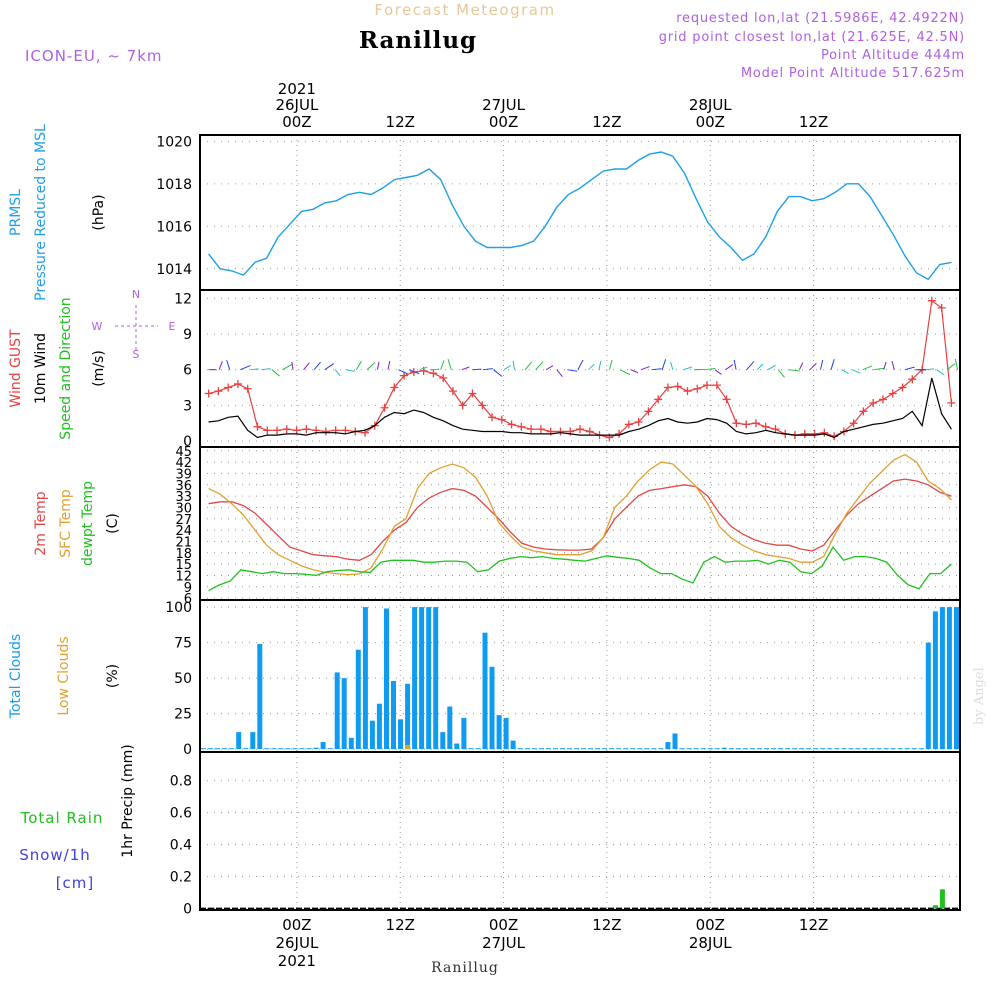 This screenshot has height=1000, width=1000. What do you see at coordinates (853, 73) in the screenshot?
I see `model-altitude: Model Point Altitude 517.625m` at bounding box center [853, 73].